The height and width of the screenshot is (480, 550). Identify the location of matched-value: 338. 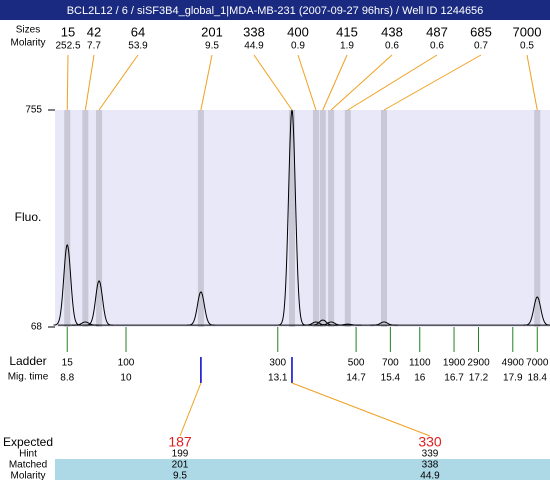
(430, 465).